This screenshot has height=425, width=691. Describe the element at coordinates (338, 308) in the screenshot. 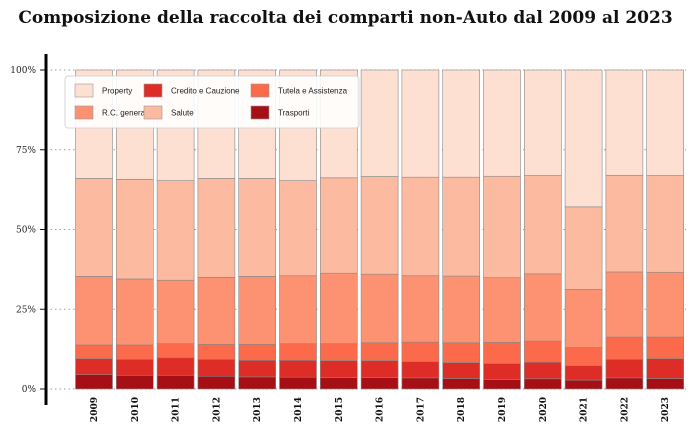

I see `bar-segment-r-c-generale-2015` at that location.